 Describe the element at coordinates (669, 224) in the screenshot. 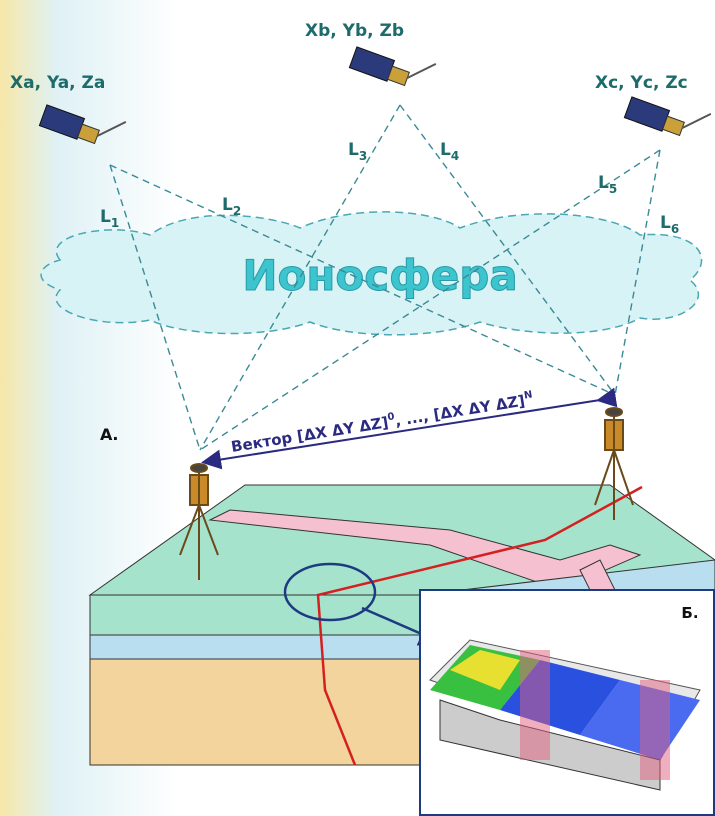

I see `range-label: L6` at that location.